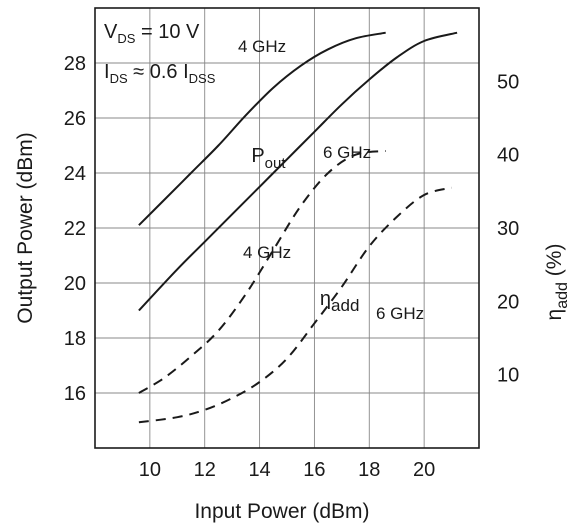  Describe the element at coordinates (75, 339) in the screenshot. I see `y-tick-label: 18` at that location.